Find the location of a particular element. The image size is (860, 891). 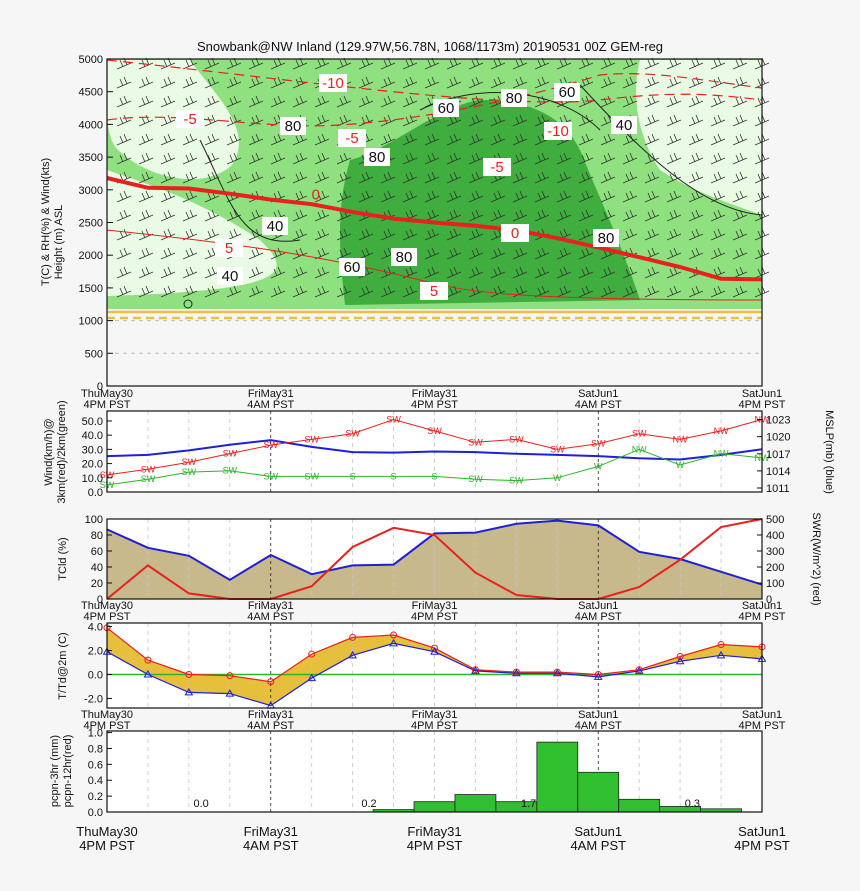

y-tick-label: 30.0 is located at coordinates (92, 450).